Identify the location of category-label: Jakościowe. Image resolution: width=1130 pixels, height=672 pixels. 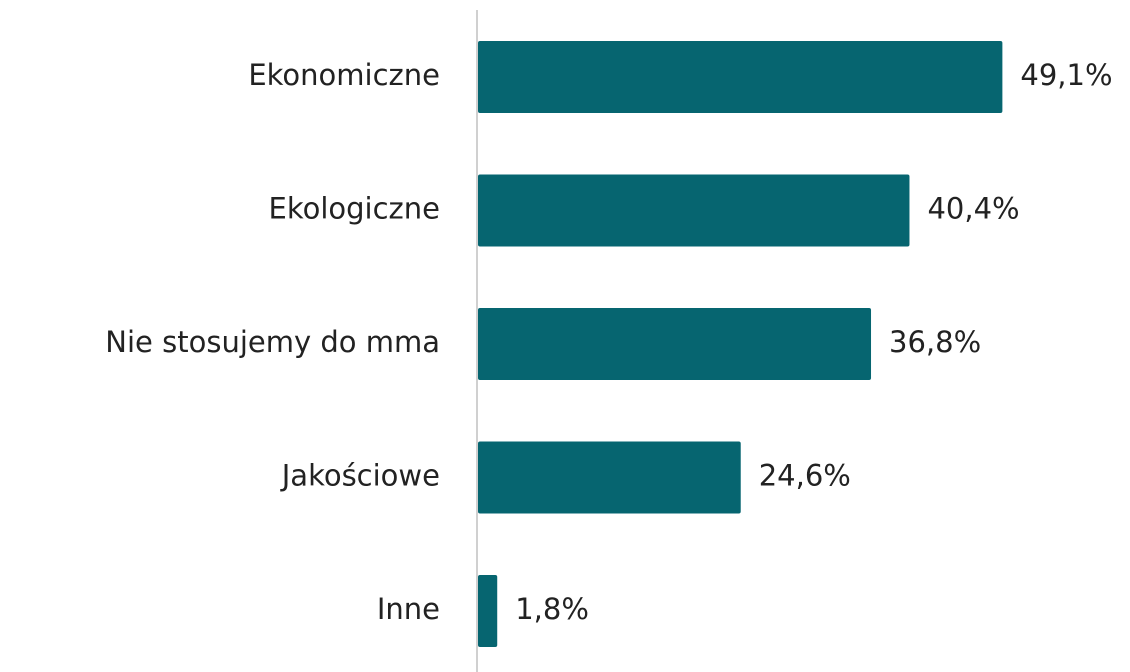
(360, 476).